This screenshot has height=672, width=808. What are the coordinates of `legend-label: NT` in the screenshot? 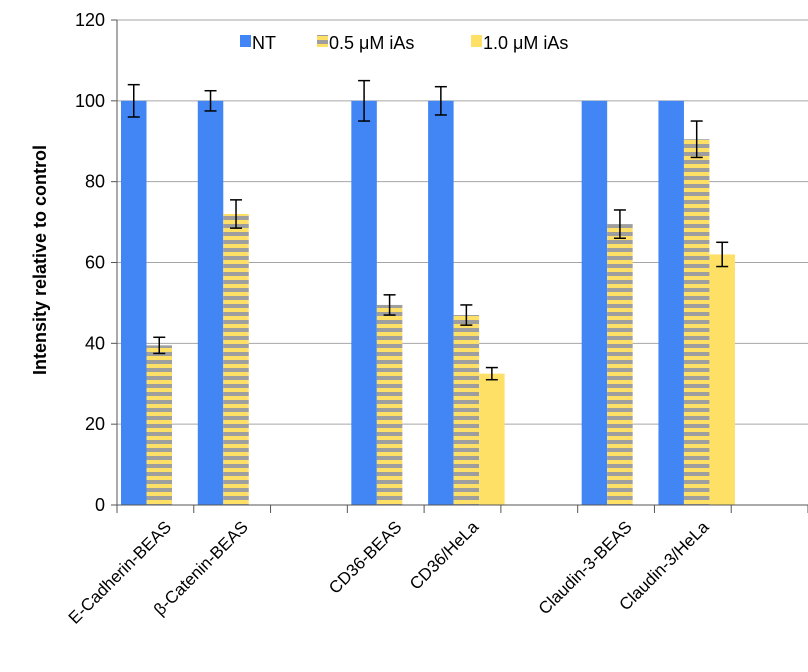 It's located at (264, 43).